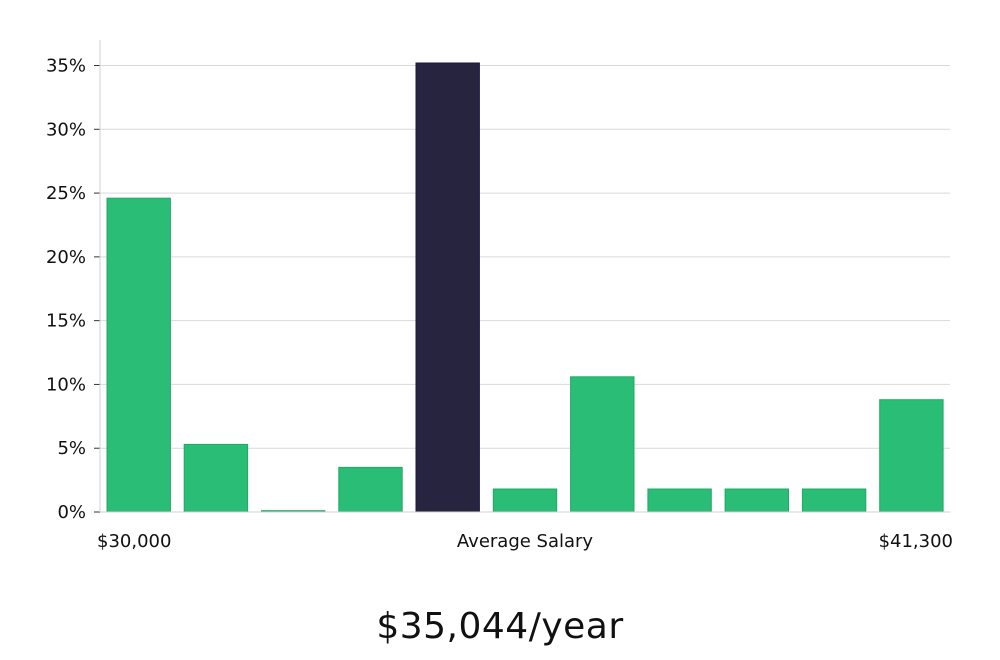 Image resolution: width=1000 pixels, height=660 pixels. I want to click on x-label-min: $30,000, so click(134, 541).